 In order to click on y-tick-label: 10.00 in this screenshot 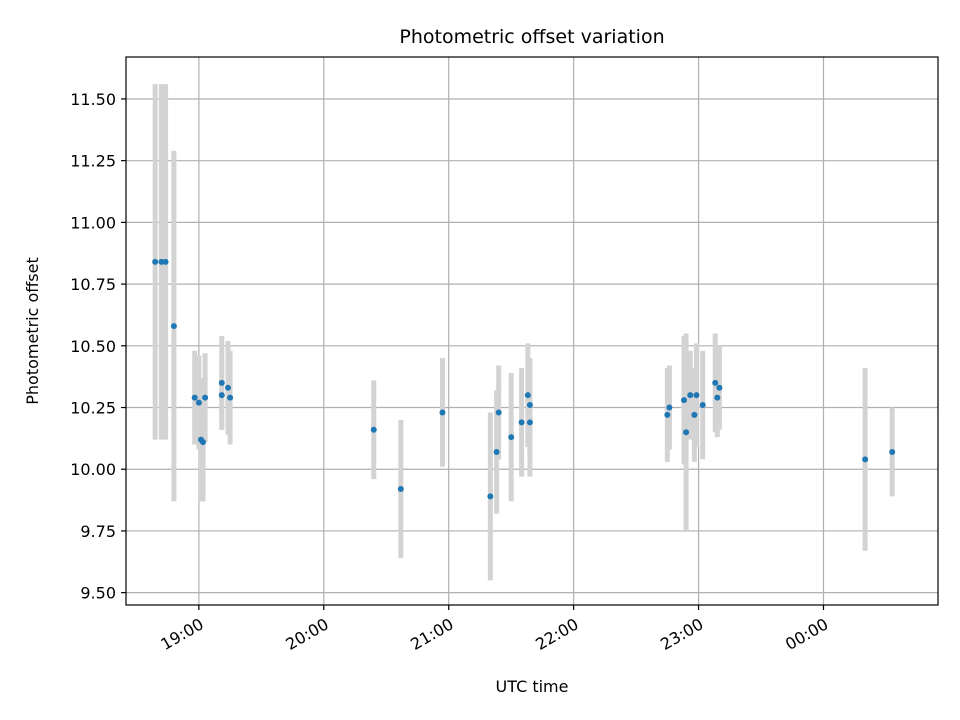, I will do `click(93, 469)`.